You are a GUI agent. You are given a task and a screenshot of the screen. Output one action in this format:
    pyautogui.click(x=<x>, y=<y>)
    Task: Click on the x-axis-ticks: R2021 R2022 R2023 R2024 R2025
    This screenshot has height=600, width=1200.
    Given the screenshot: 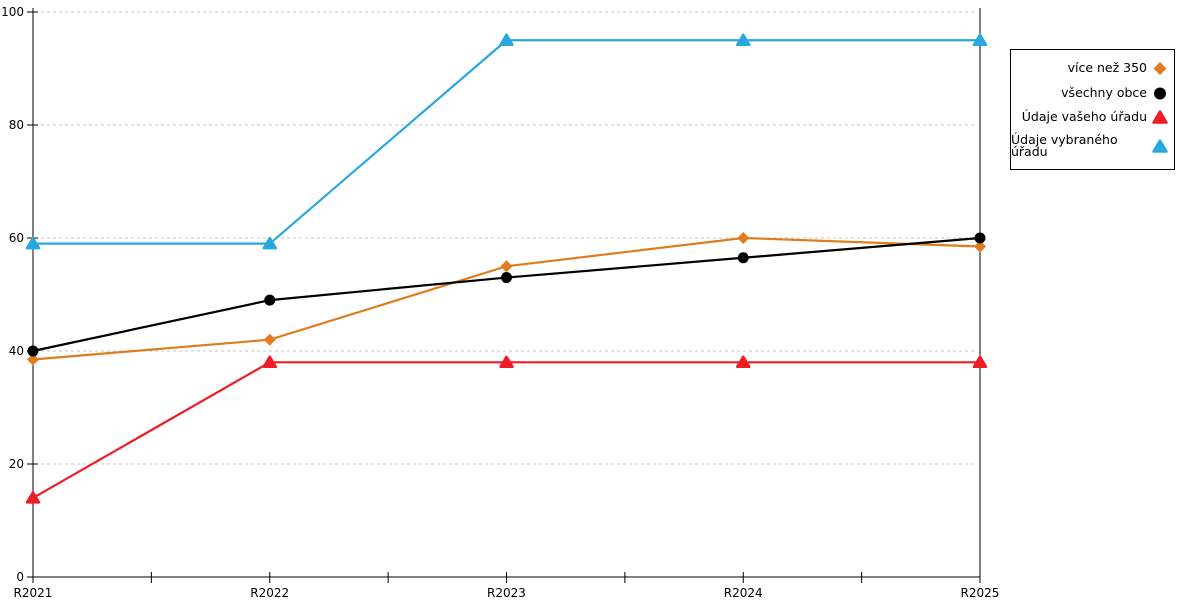 What is the action you would take?
    pyautogui.click(x=507, y=586)
    